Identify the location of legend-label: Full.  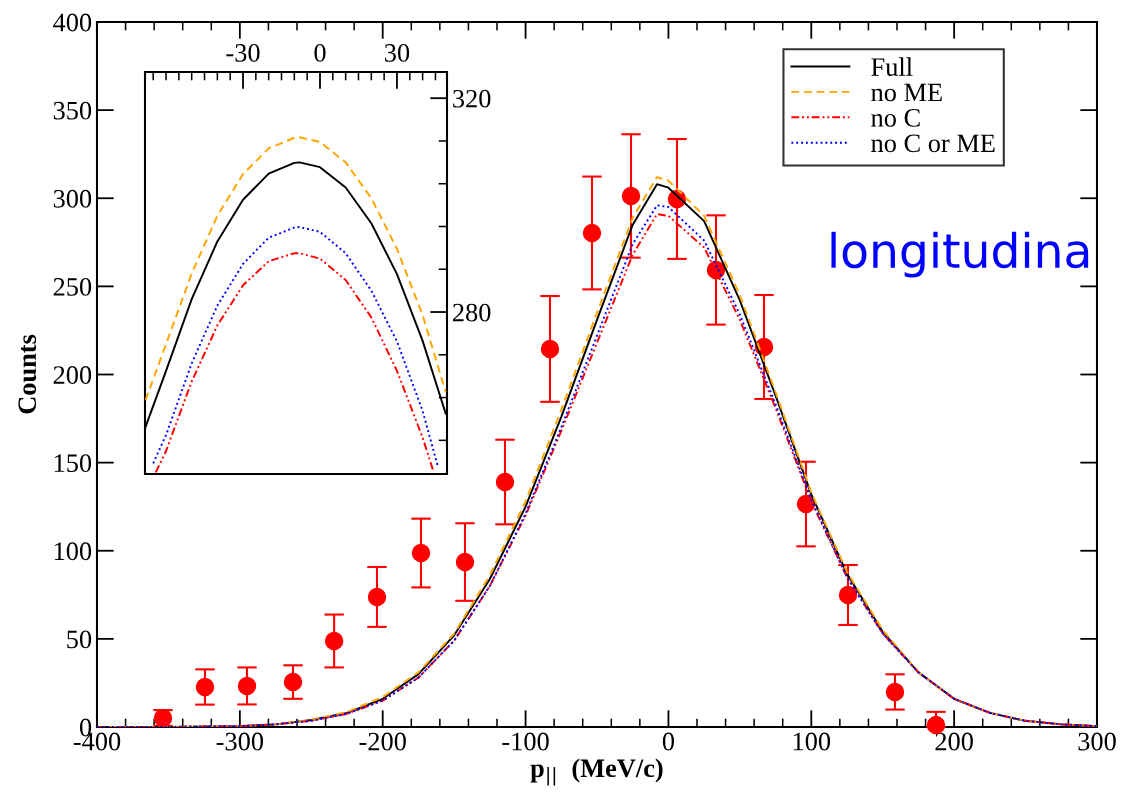
(892, 66).